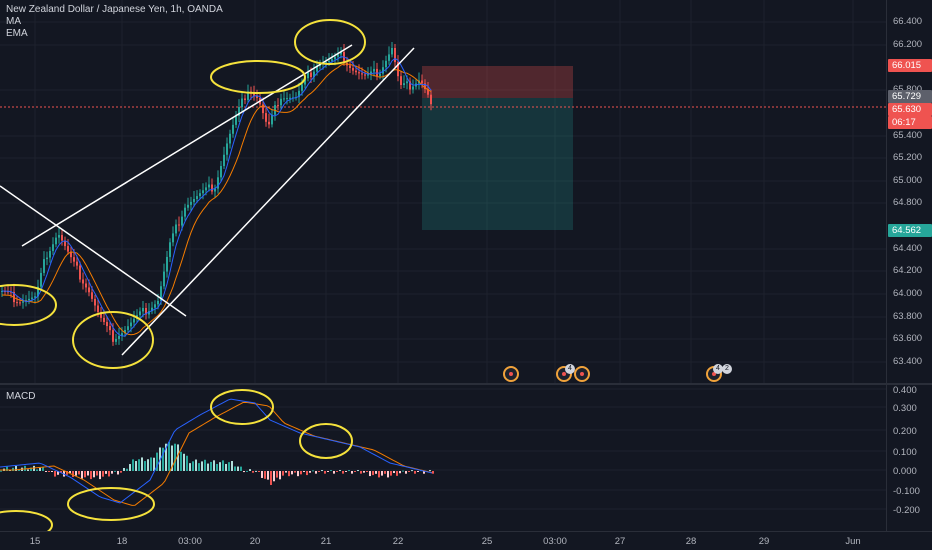 The width and height of the screenshot is (932, 550). I want to click on price-axis-label: 66.200, so click(908, 44).